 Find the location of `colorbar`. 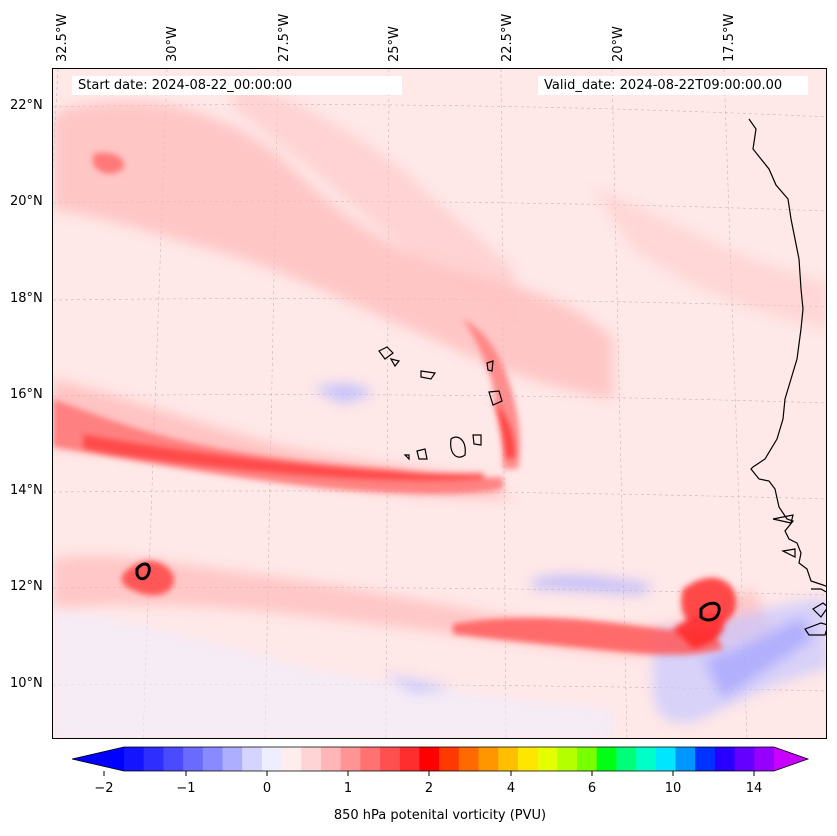

colorbar is located at coordinates (440, 761).